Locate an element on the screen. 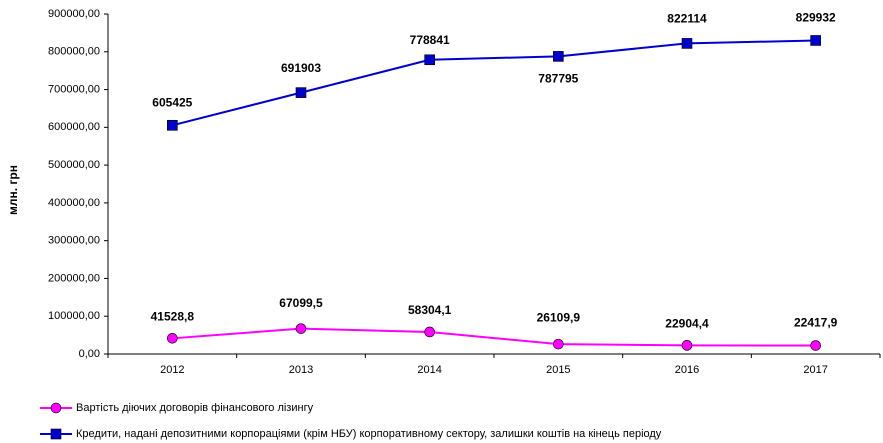 The image size is (883, 443). data-label: 829932 is located at coordinates (816, 18).